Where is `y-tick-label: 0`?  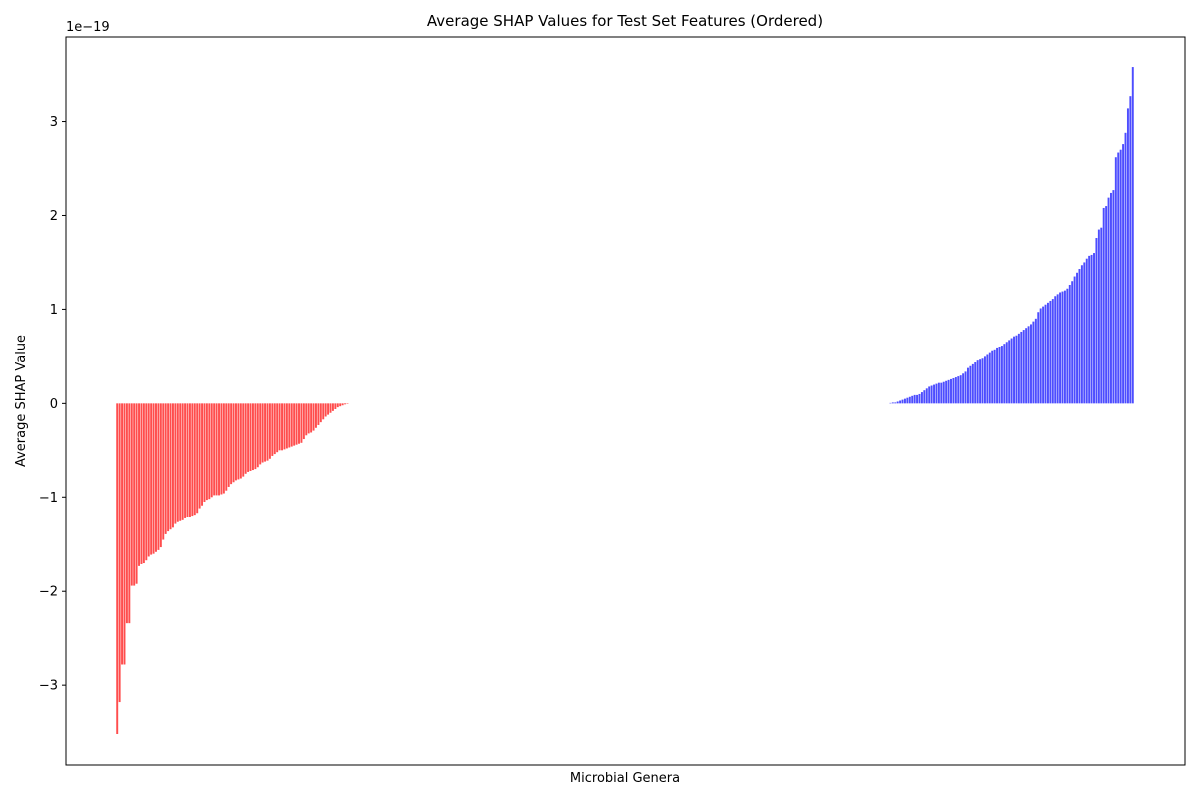 y-tick-label: 0 is located at coordinates (54, 404).